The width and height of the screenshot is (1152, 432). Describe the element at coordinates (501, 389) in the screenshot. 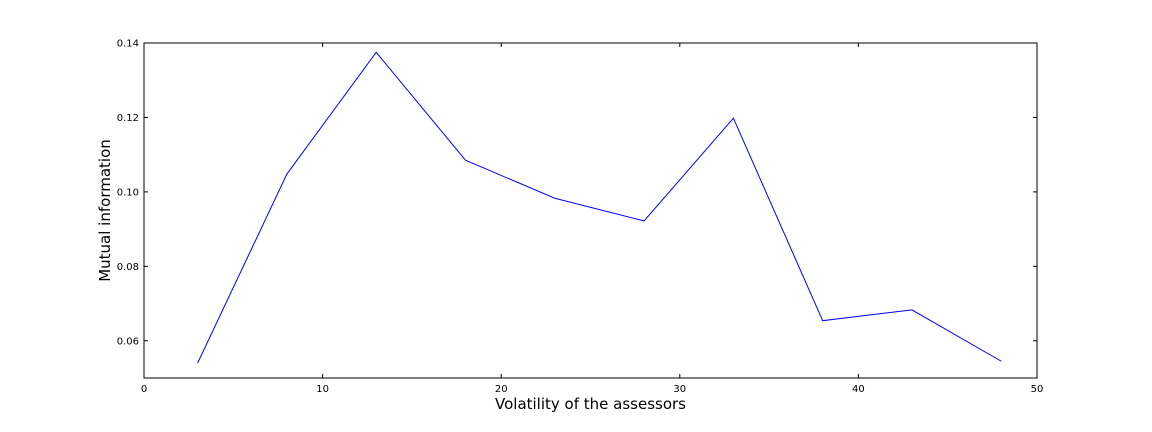

I see `x-tick-label: 20` at that location.